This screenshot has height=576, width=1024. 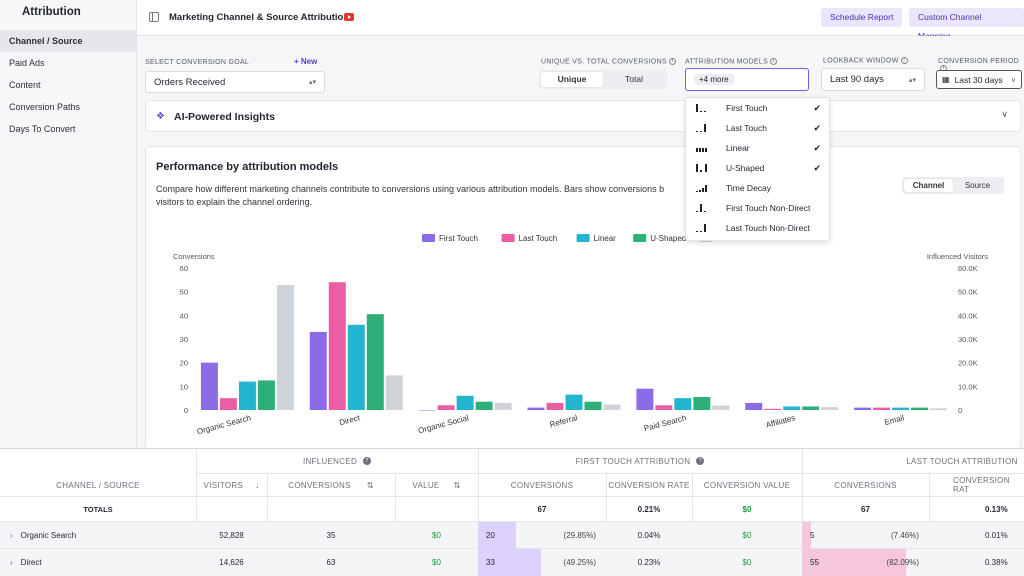 I want to click on row-lt-rate: 0.38%, so click(x=996, y=562).